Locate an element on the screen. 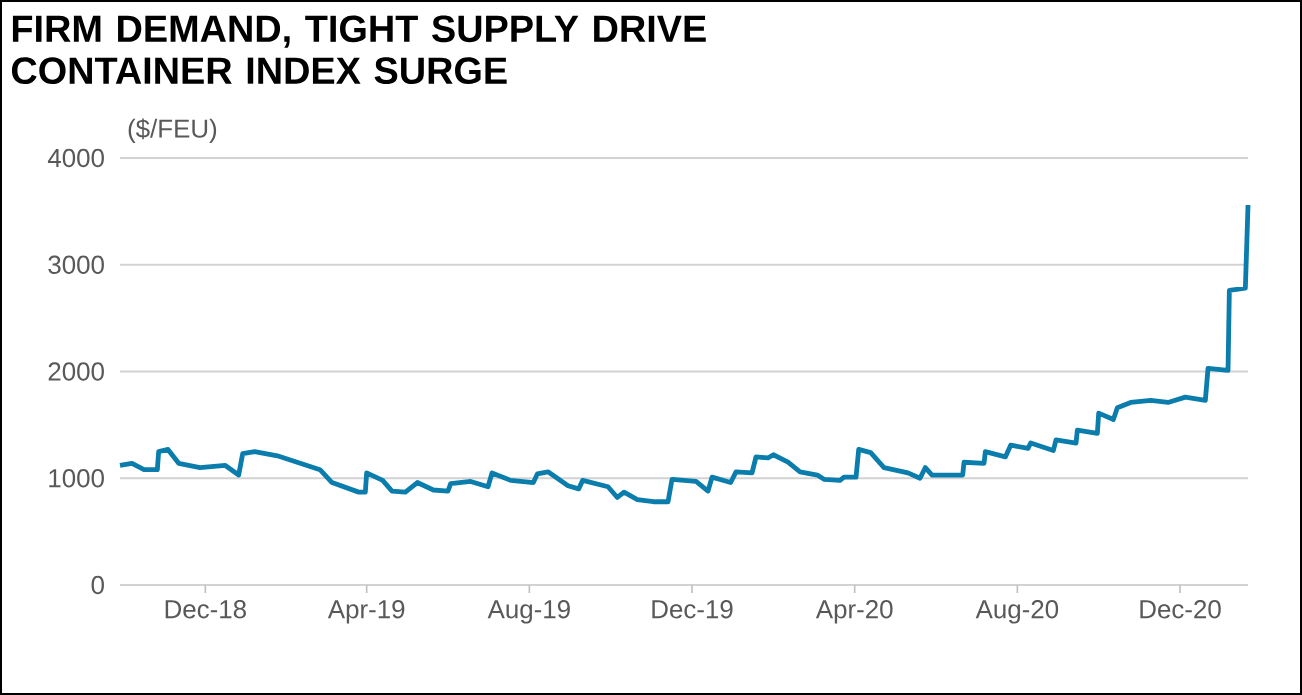 This screenshot has width=1302, height=695. y-axis-title: ($/FEU) is located at coordinates (172, 130).